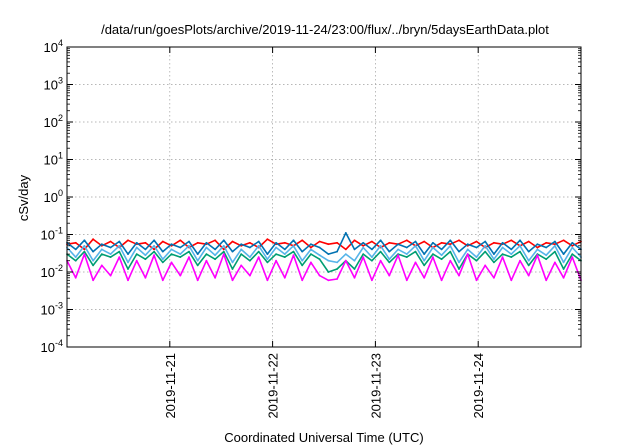 The image size is (640, 448). I want to click on x-tick-label: 2019-11-22, so click(273, 386).